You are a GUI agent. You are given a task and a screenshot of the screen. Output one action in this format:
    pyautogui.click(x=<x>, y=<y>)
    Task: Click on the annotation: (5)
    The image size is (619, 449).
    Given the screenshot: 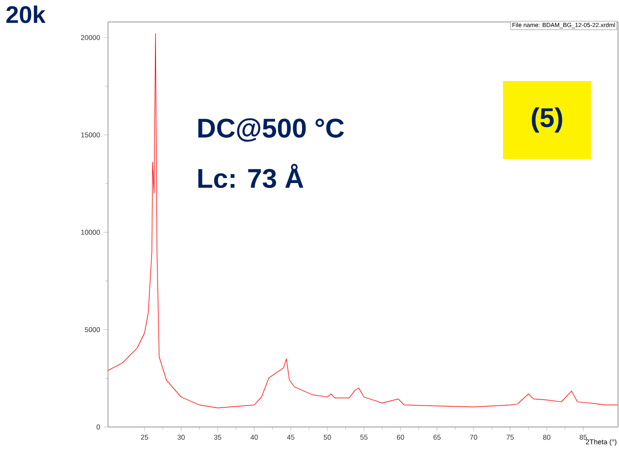 What is the action you would take?
    pyautogui.click(x=547, y=120)
    